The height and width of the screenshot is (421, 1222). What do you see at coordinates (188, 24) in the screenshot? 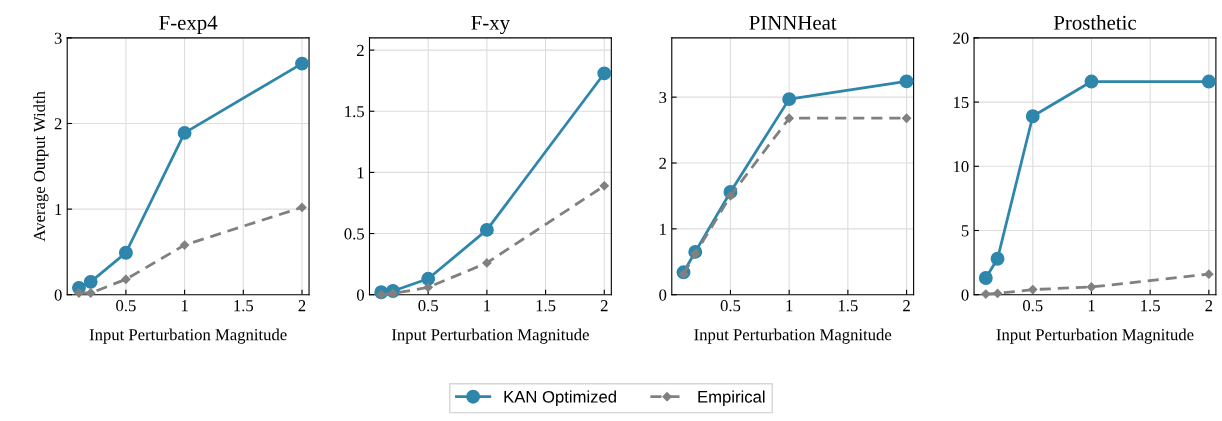
I see `chart-title: F-exp4` at bounding box center [188, 24].